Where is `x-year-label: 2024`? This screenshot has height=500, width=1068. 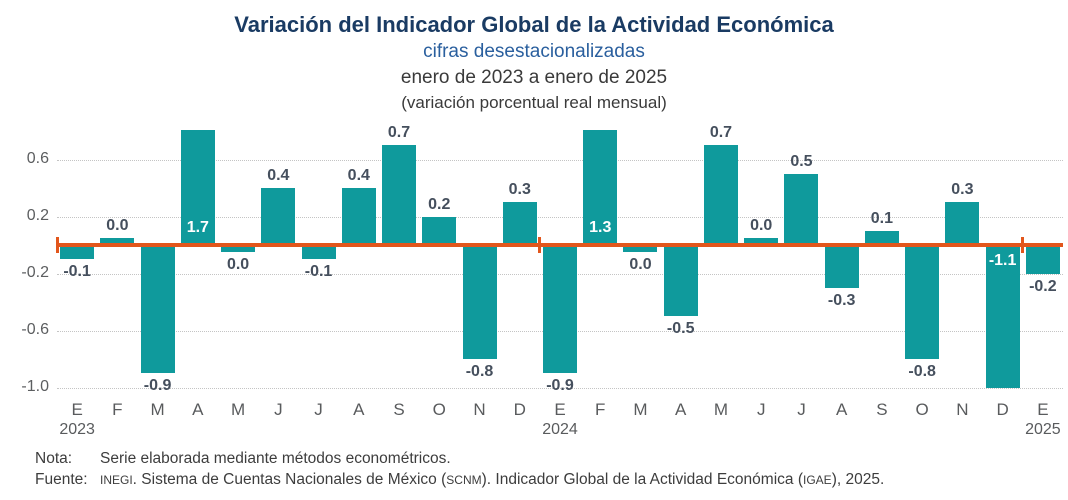 x-year-label: 2024 is located at coordinates (560, 429).